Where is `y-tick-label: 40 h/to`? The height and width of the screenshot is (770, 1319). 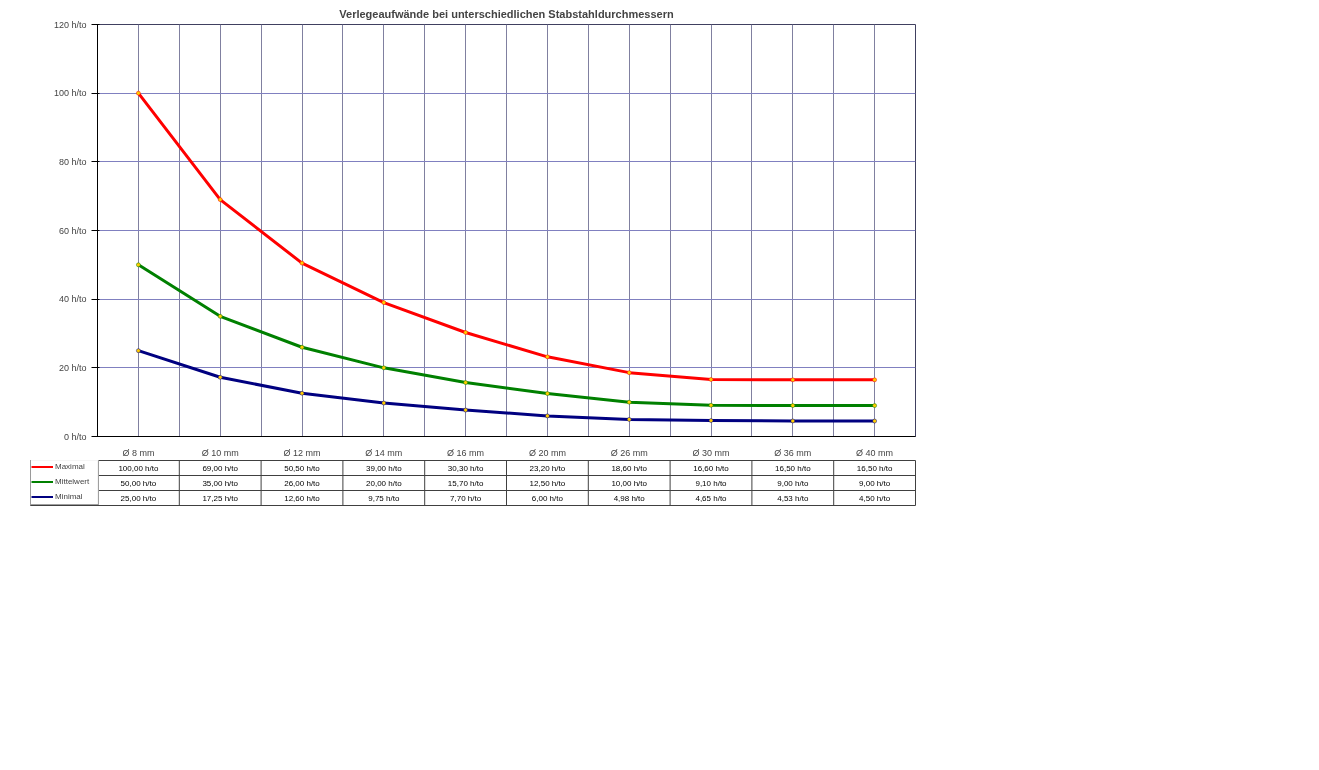 y-tick-label: 40 h/to is located at coordinates (72, 299).